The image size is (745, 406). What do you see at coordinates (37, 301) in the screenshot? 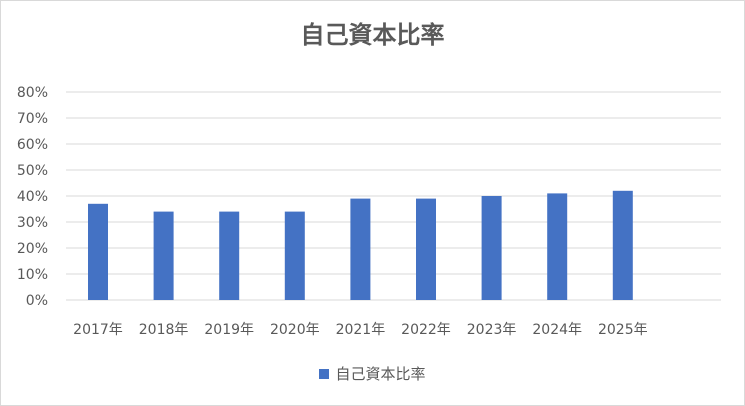
I see `y-tick-label: 0%` at bounding box center [37, 301].